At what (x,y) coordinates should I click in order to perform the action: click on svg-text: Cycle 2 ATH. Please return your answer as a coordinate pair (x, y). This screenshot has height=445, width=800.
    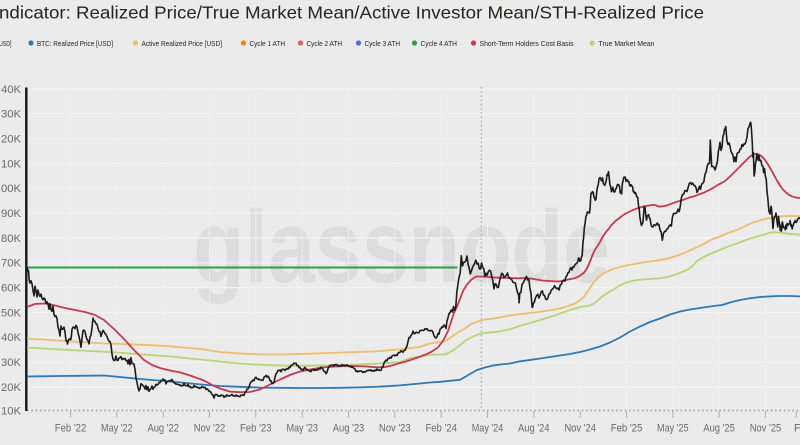
    Looking at the image, I should click on (325, 43).